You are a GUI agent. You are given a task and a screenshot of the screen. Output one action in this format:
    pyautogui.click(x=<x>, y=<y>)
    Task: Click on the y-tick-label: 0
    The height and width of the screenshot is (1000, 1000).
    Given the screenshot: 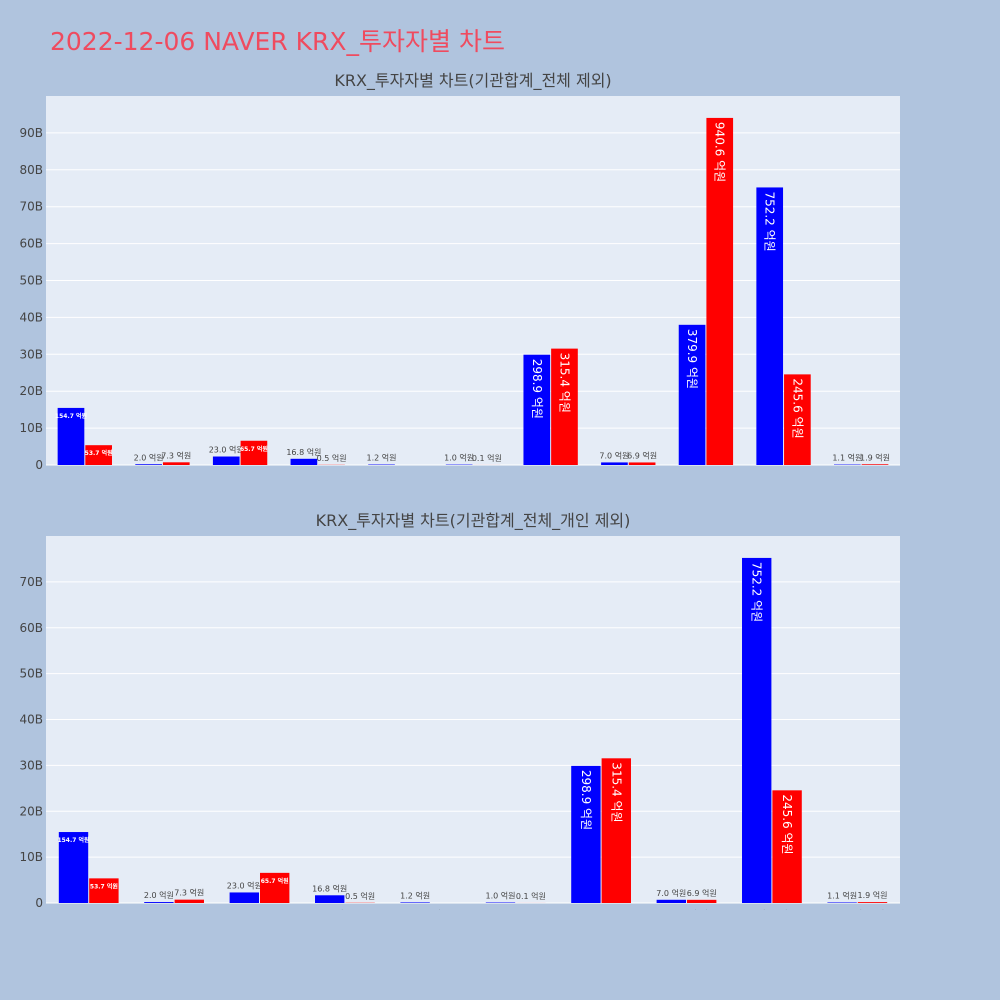 What is the action you would take?
    pyautogui.click(x=39, y=464)
    